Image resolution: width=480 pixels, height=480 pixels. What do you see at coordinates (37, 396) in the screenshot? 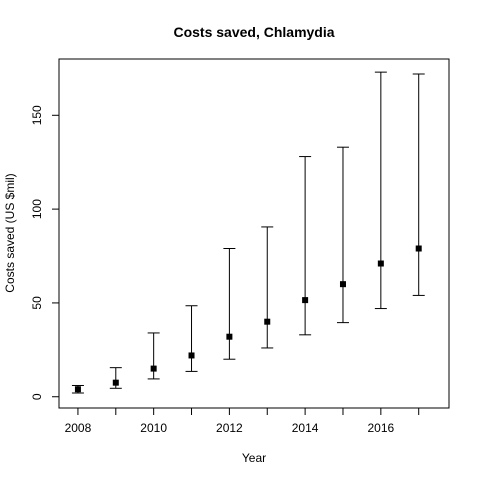
I see `y-tick-label-0: 0` at bounding box center [37, 396].